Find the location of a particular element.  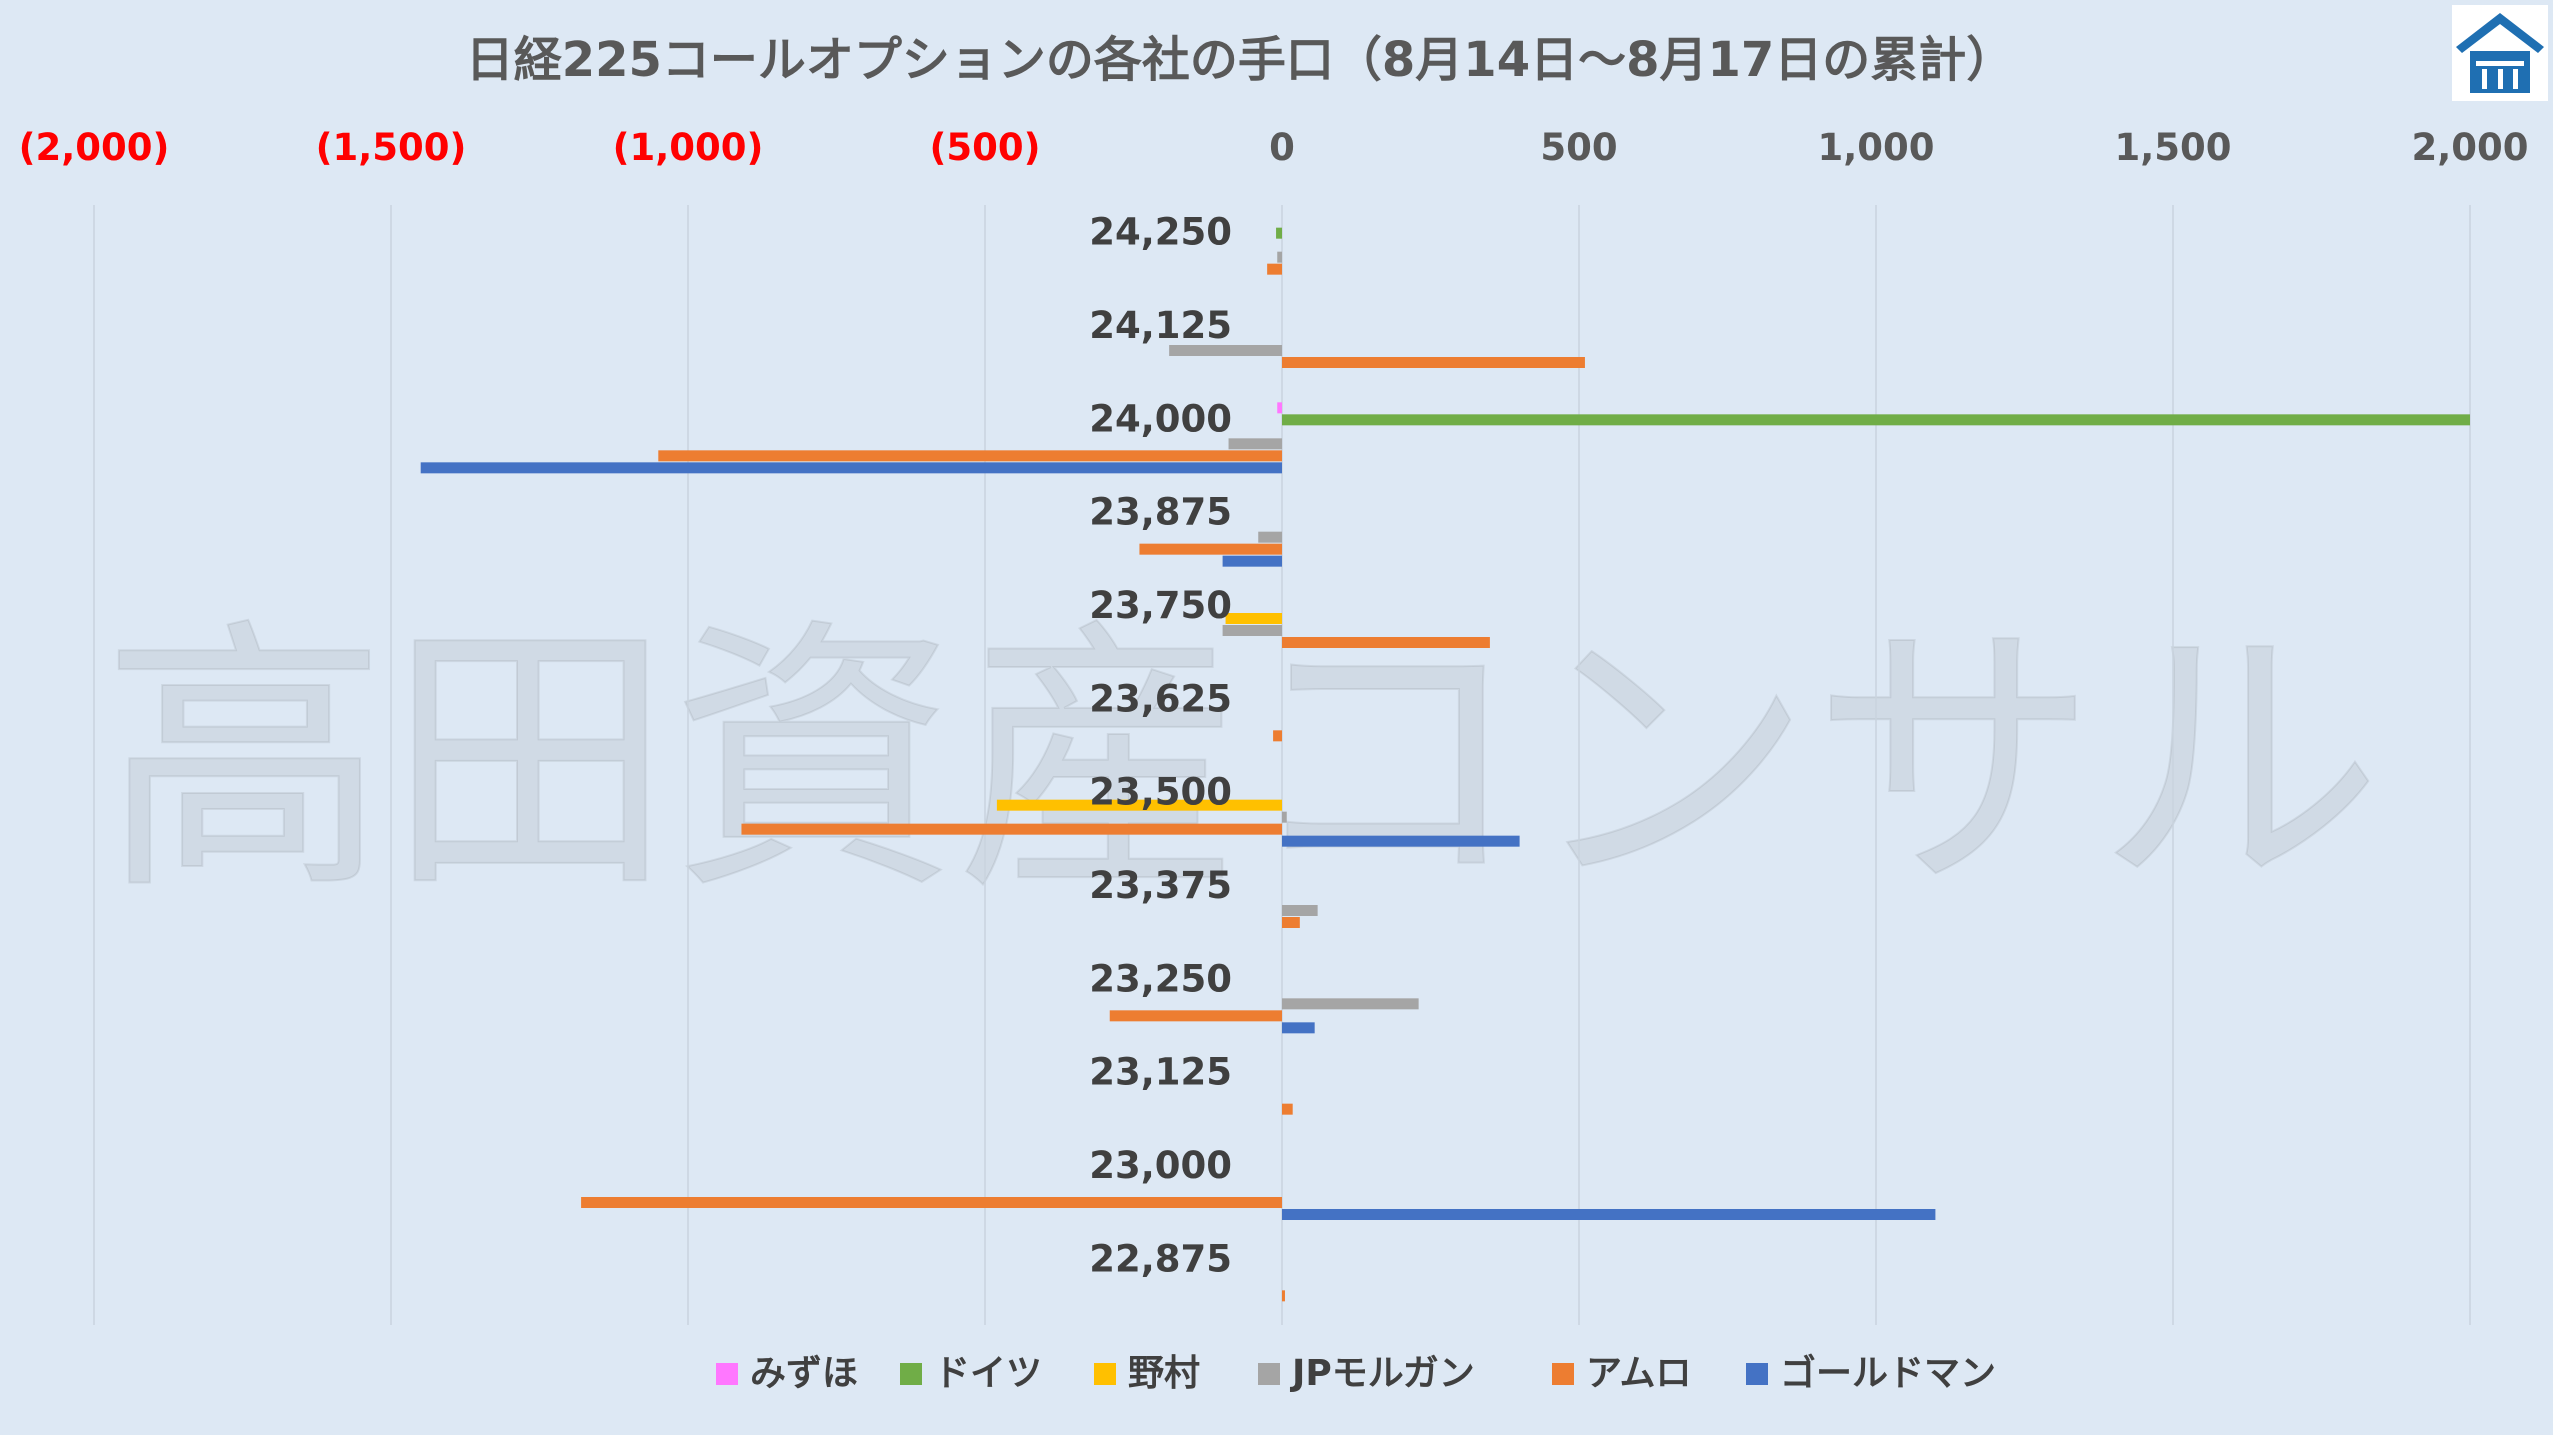

category-label: 23,750 is located at coordinates (1160, 605).